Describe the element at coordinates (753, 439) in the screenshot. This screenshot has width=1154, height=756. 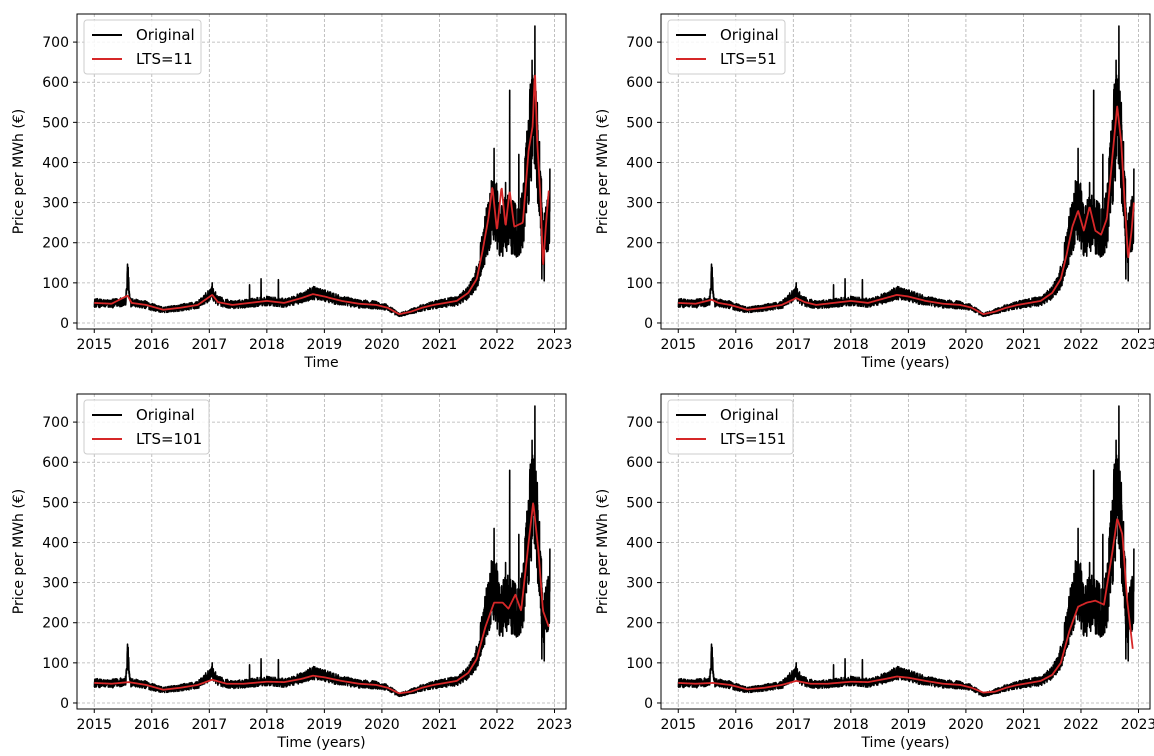
I see `legend-label: LTS=151` at that location.